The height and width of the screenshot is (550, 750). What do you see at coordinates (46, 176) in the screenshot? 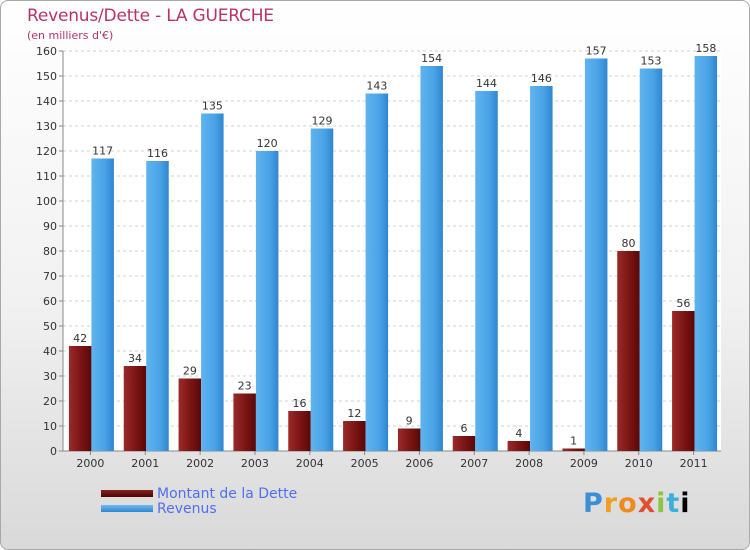
I see `y-tick-label: 110` at bounding box center [46, 176].